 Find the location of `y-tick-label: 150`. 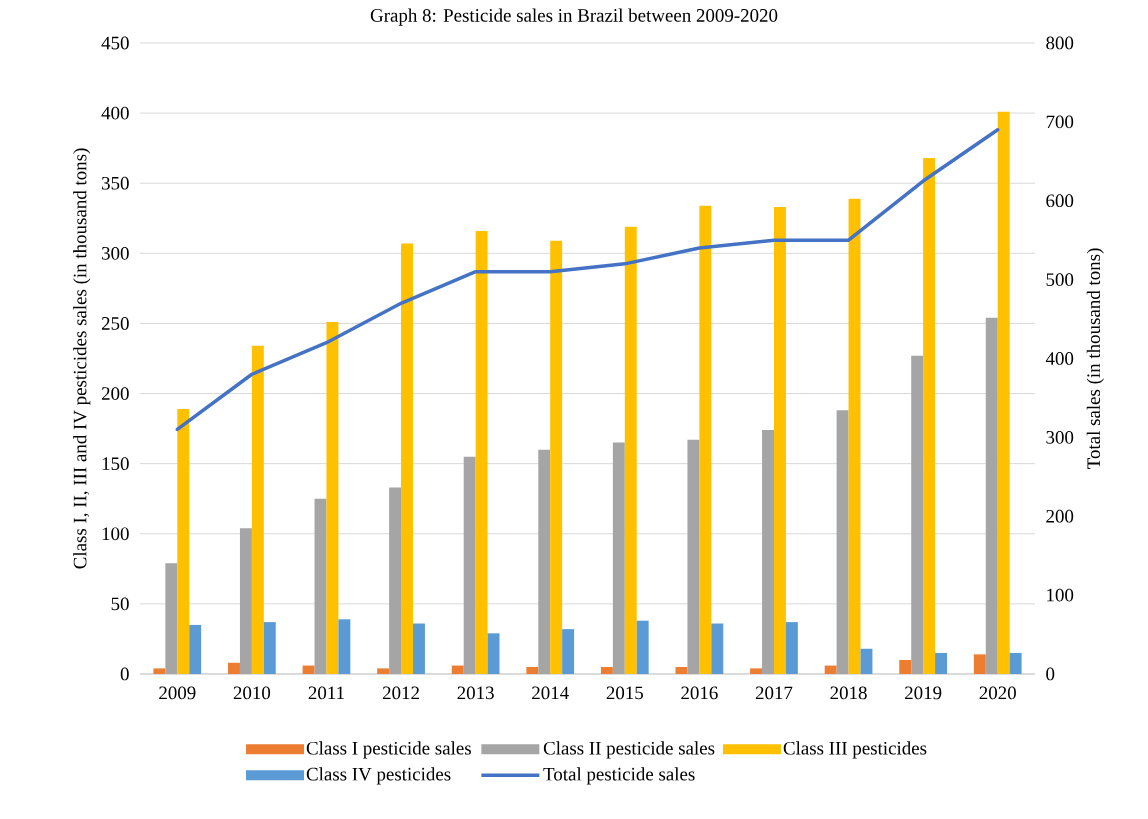

y-tick-label: 150 is located at coordinates (115, 464).